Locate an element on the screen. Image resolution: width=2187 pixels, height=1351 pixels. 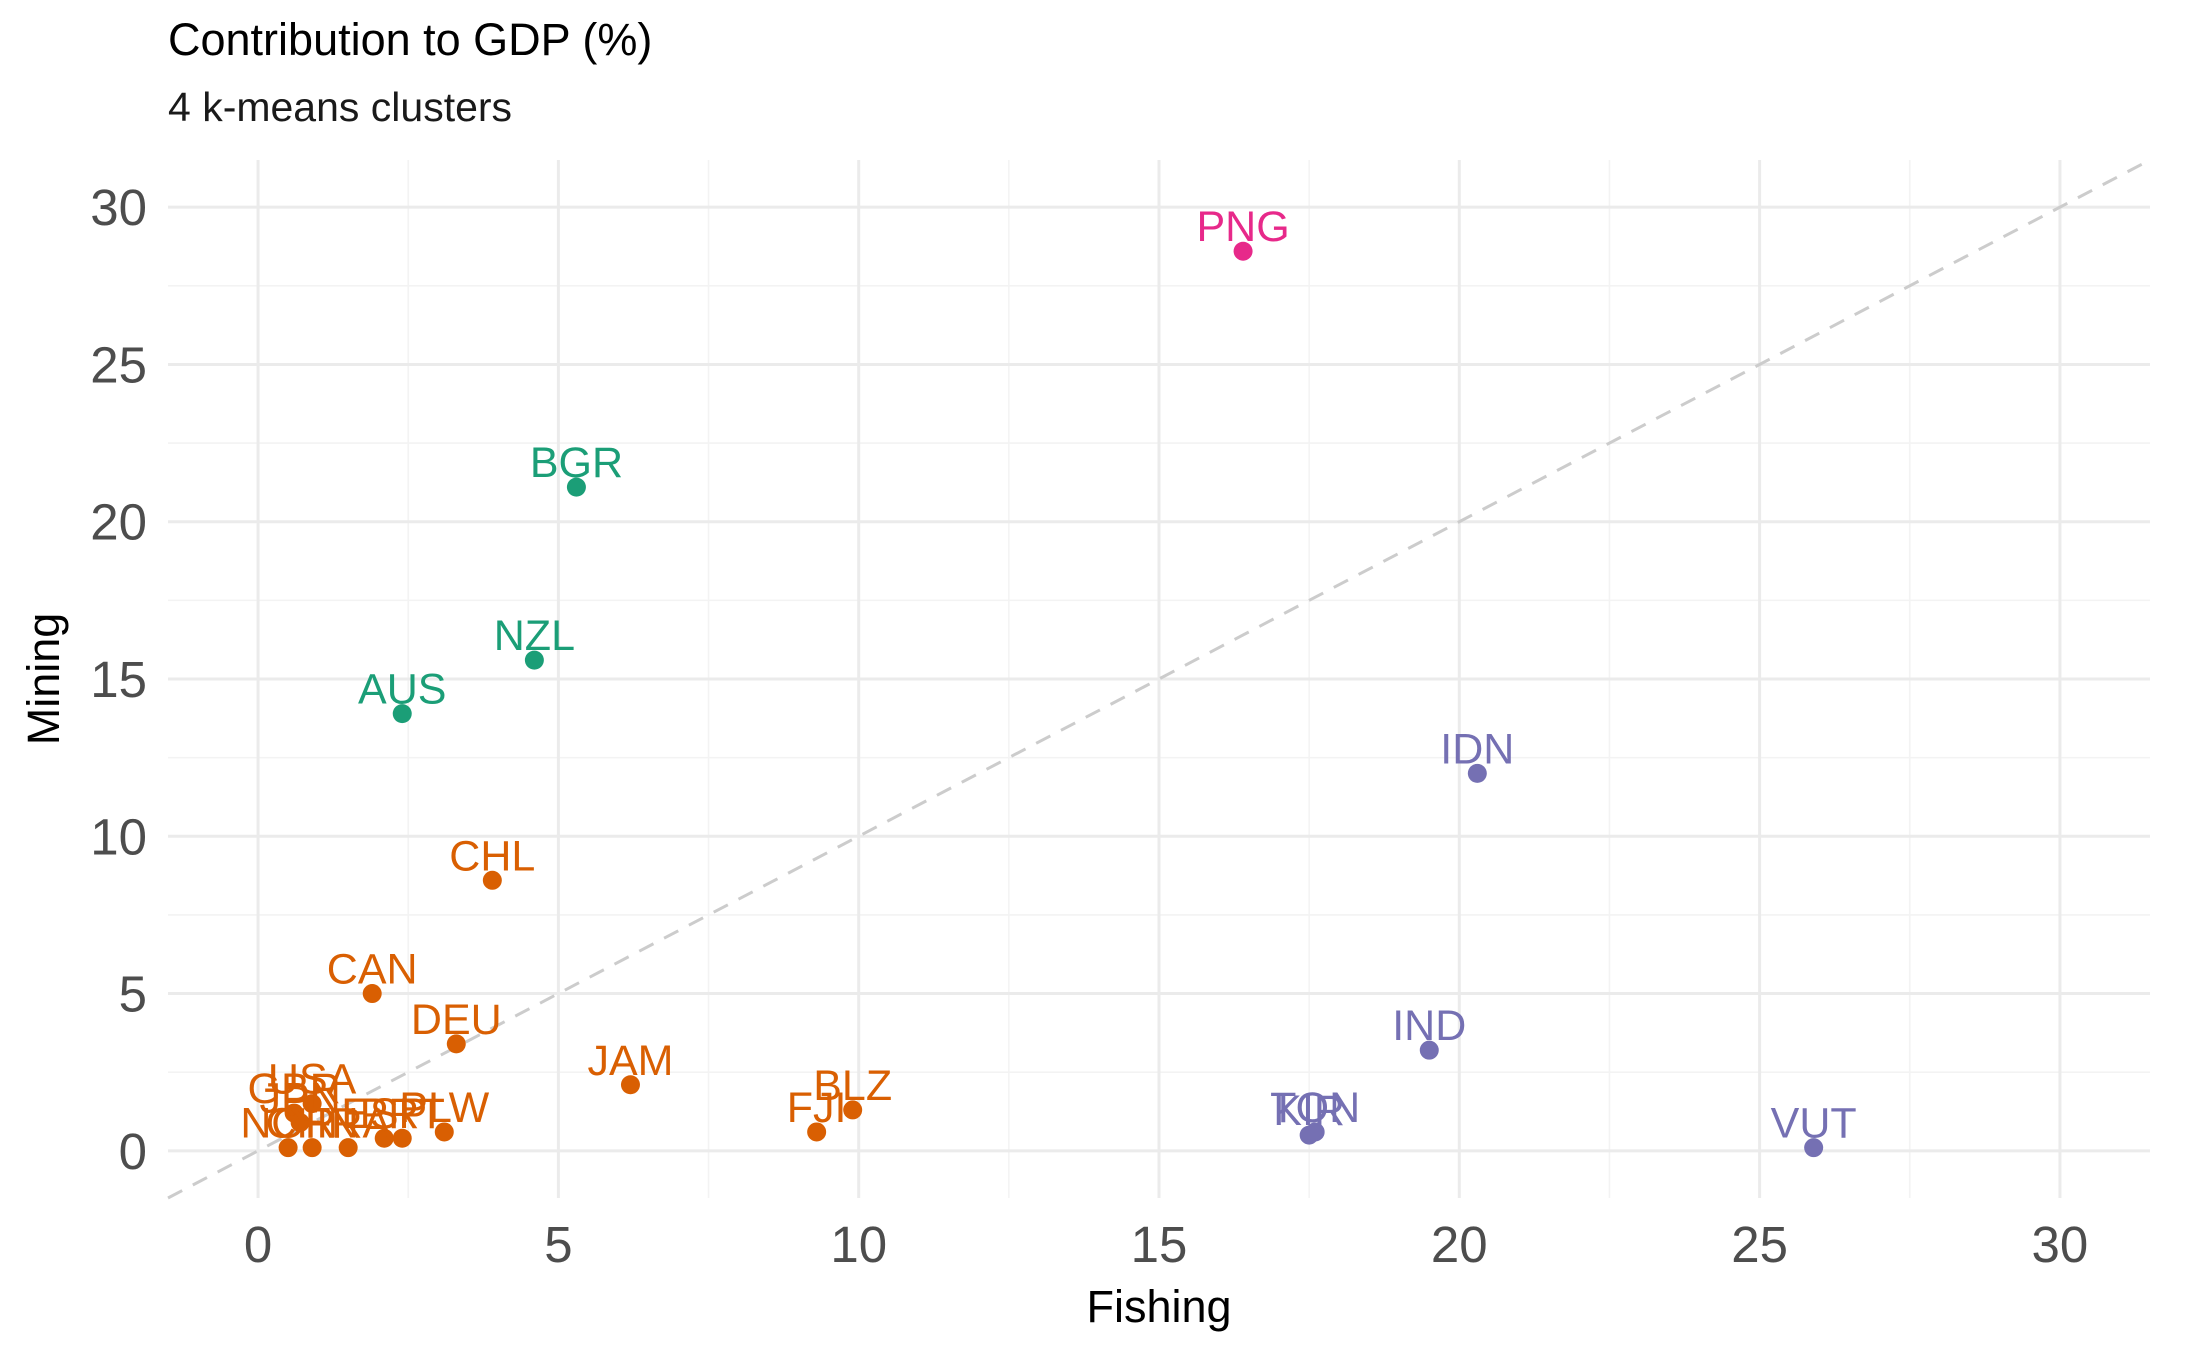
x-tick-label: 20 is located at coordinates (1459, 1244).